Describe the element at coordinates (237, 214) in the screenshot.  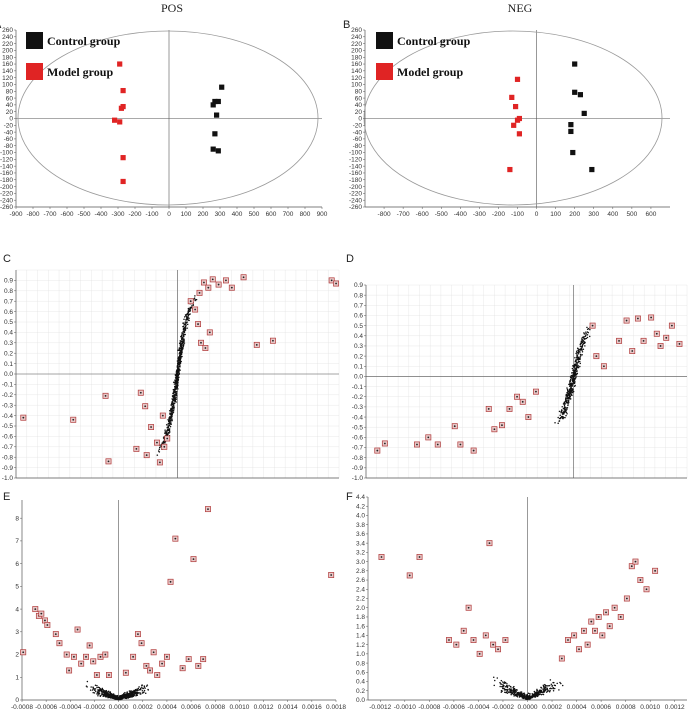
I see `x-tick-label: 400` at that location.